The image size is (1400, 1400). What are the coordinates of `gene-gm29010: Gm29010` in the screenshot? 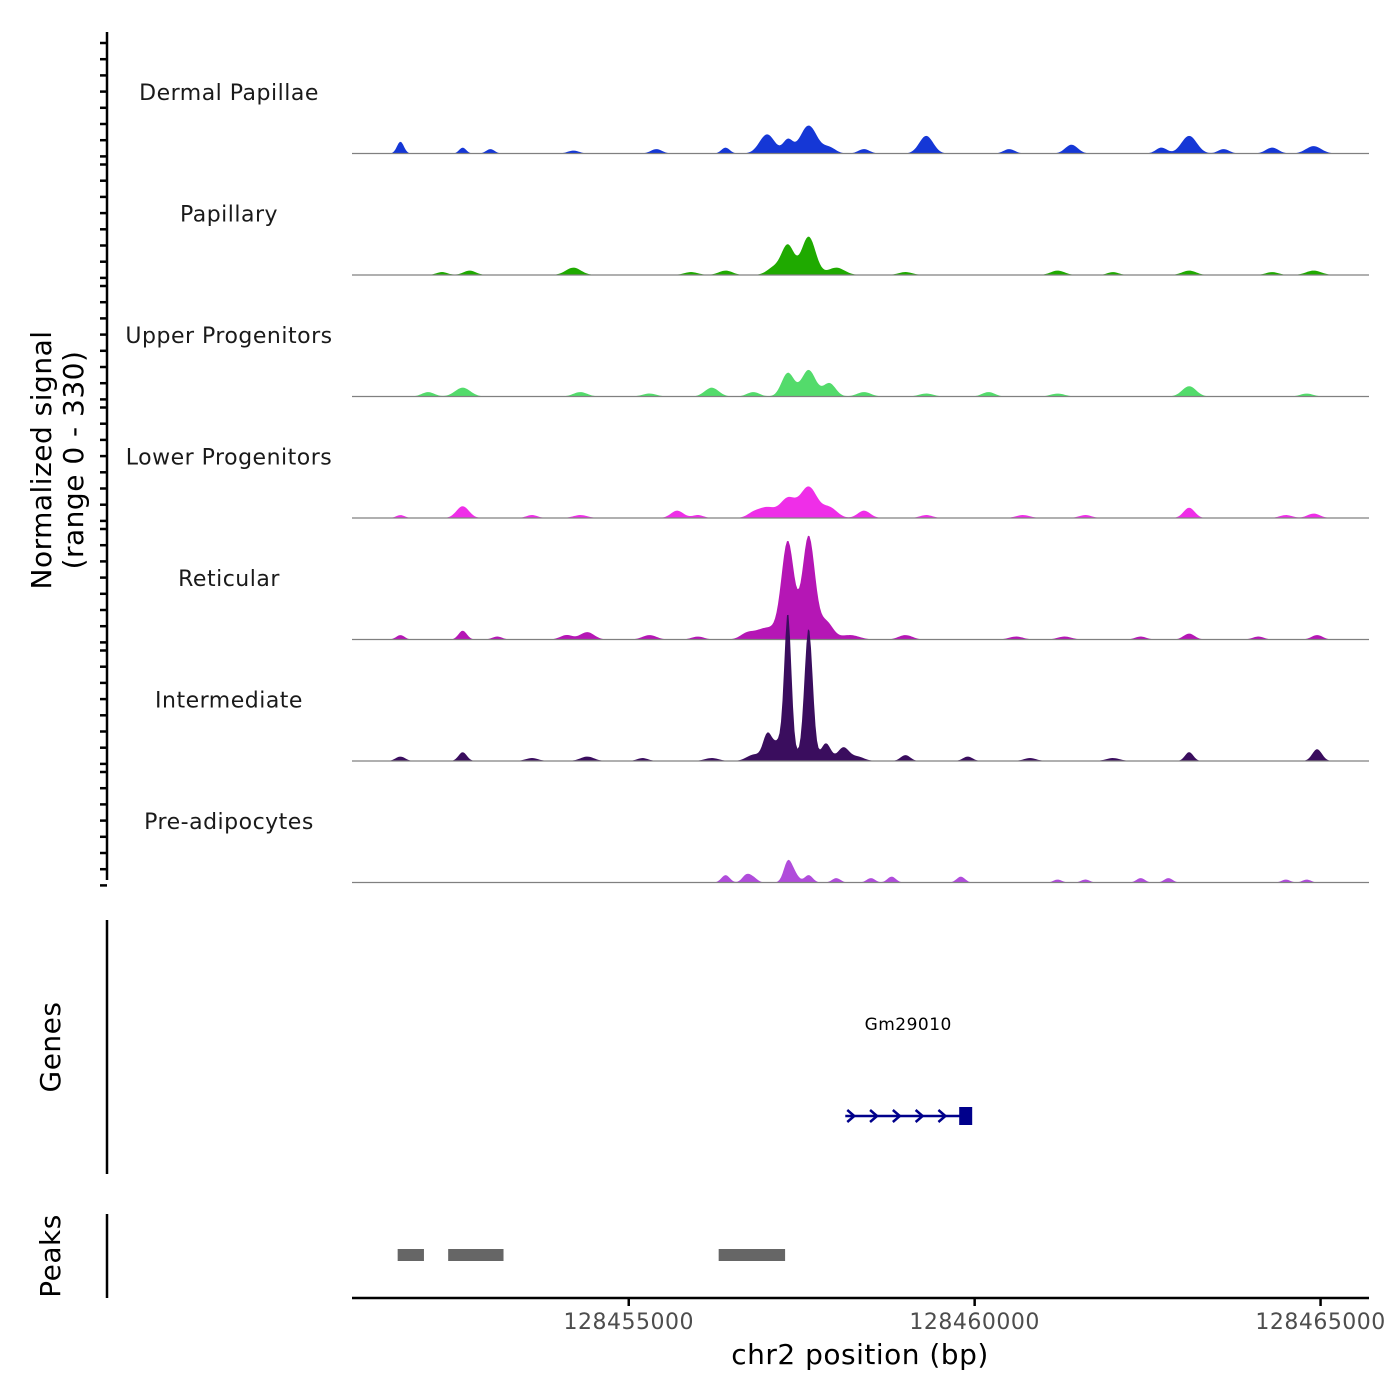 It's located at (909, 1070).